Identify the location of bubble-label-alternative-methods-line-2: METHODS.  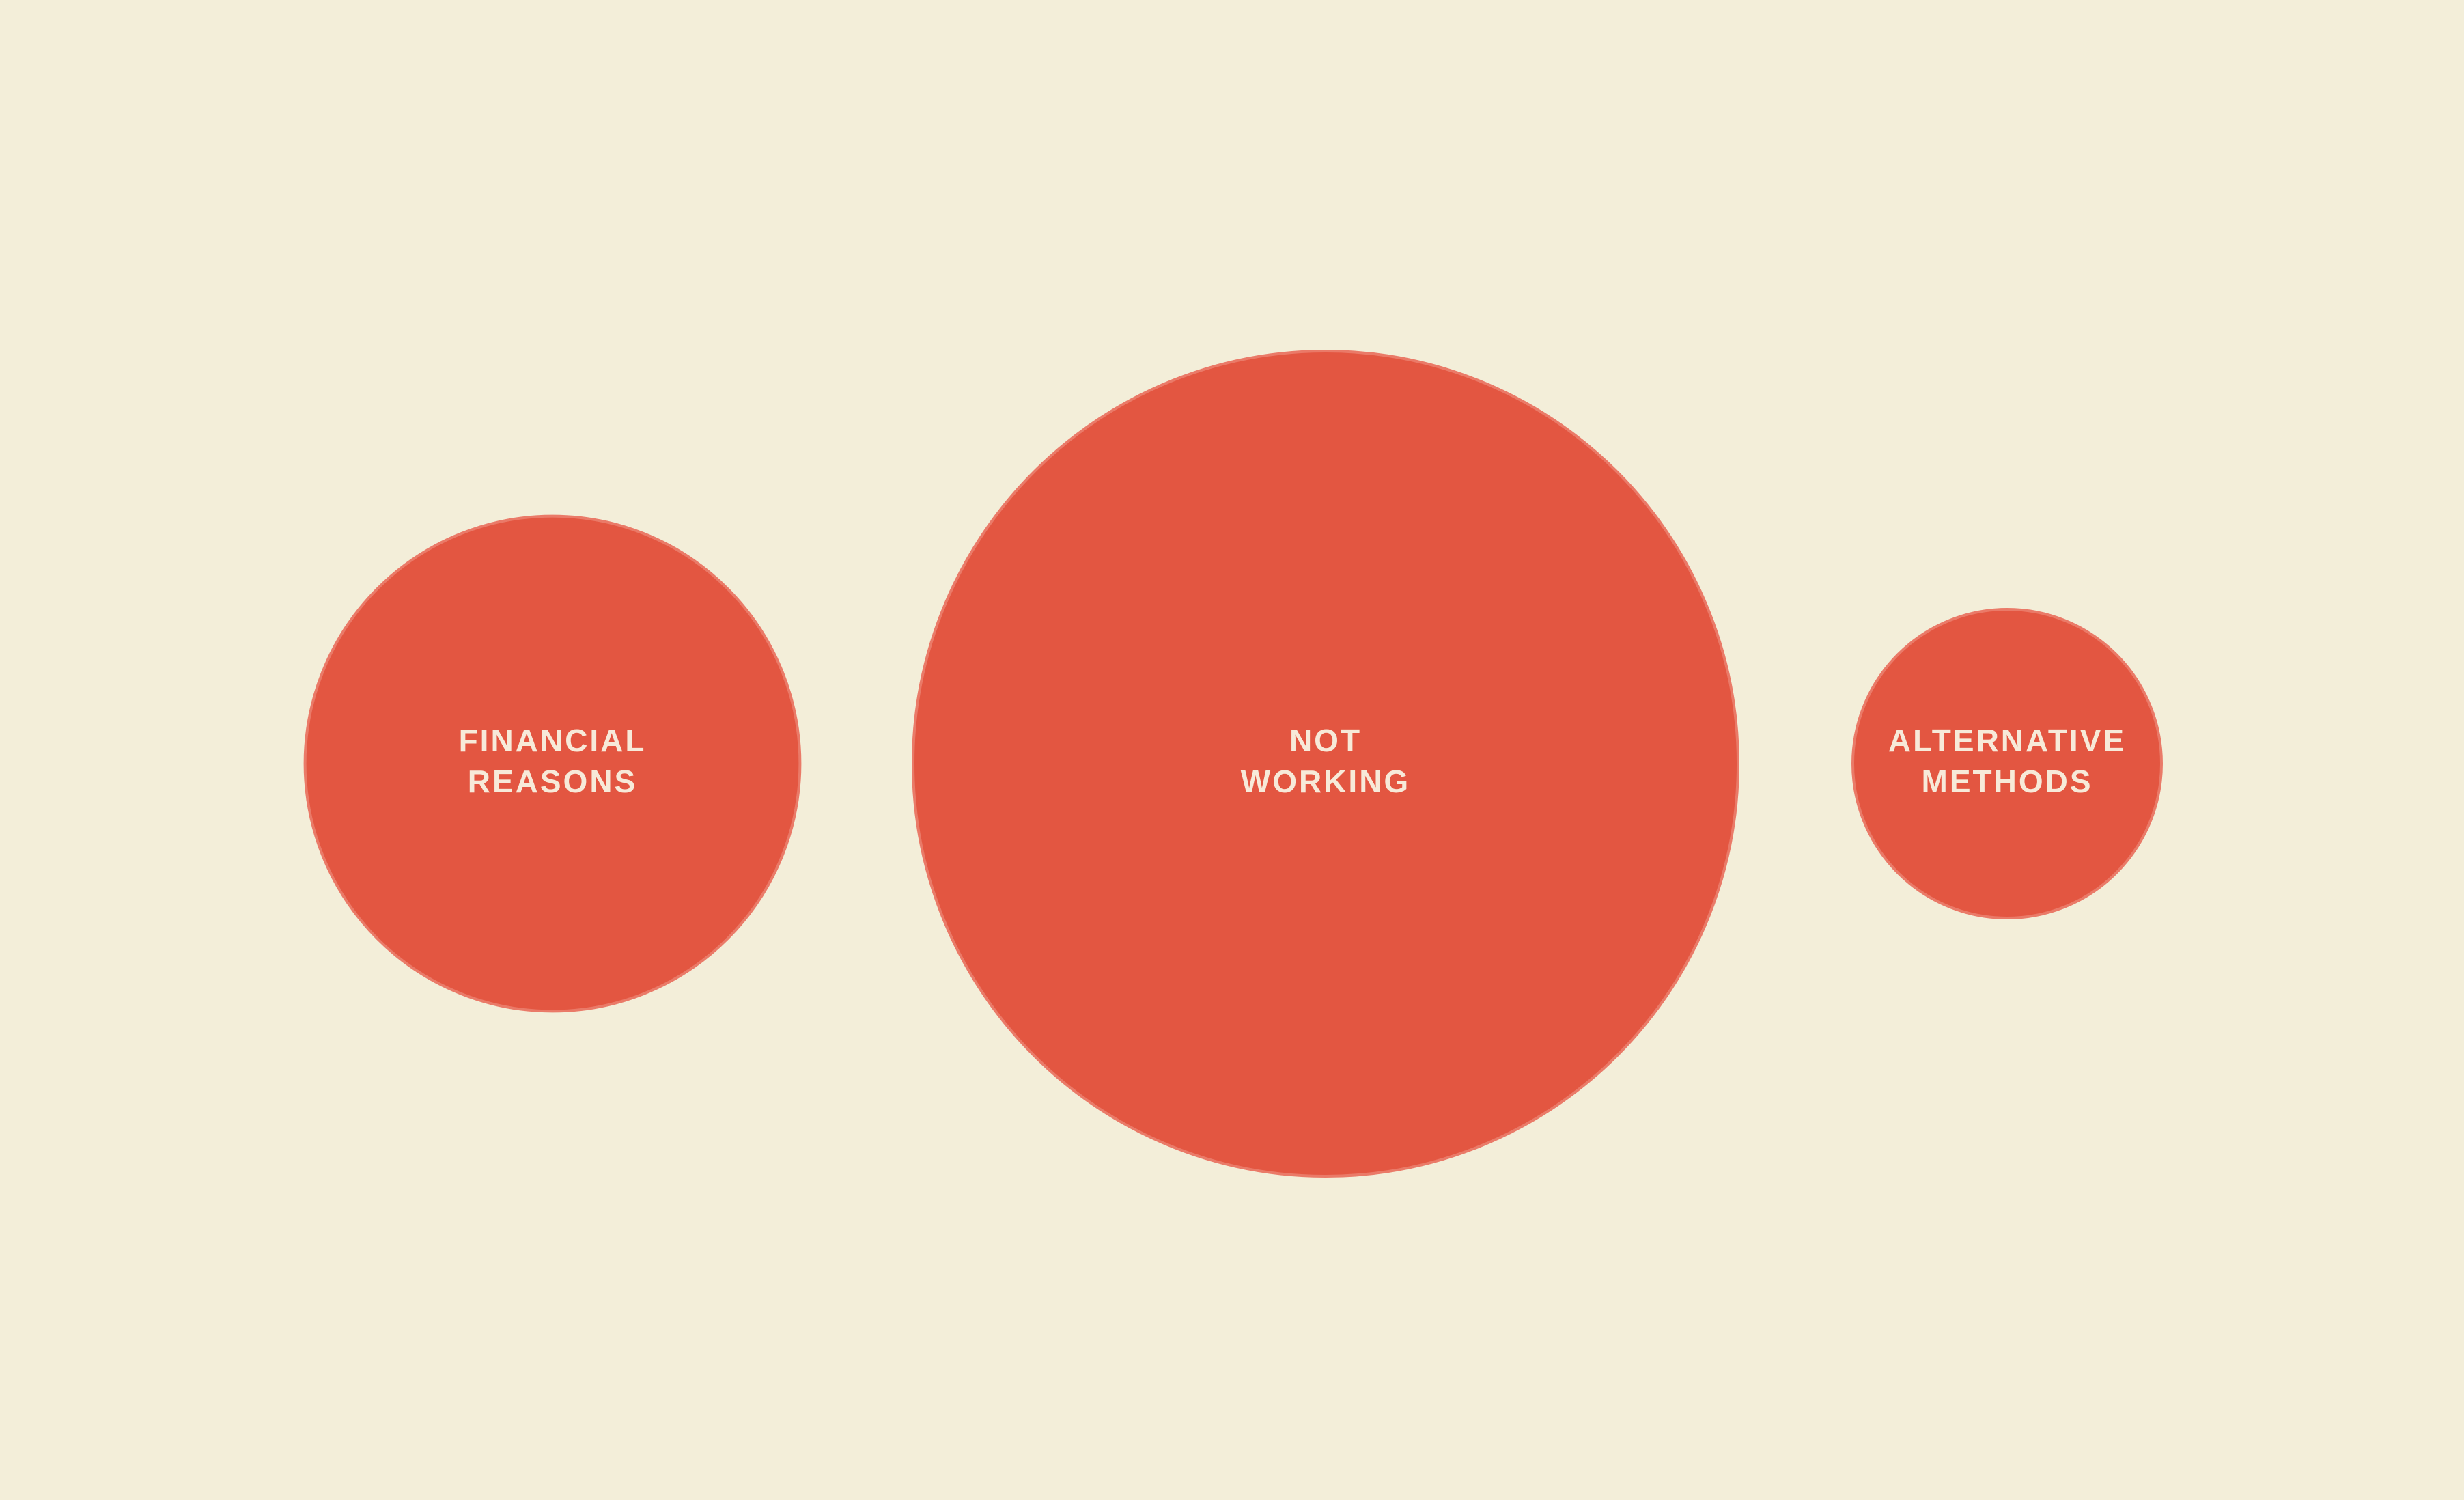
(2007, 781).